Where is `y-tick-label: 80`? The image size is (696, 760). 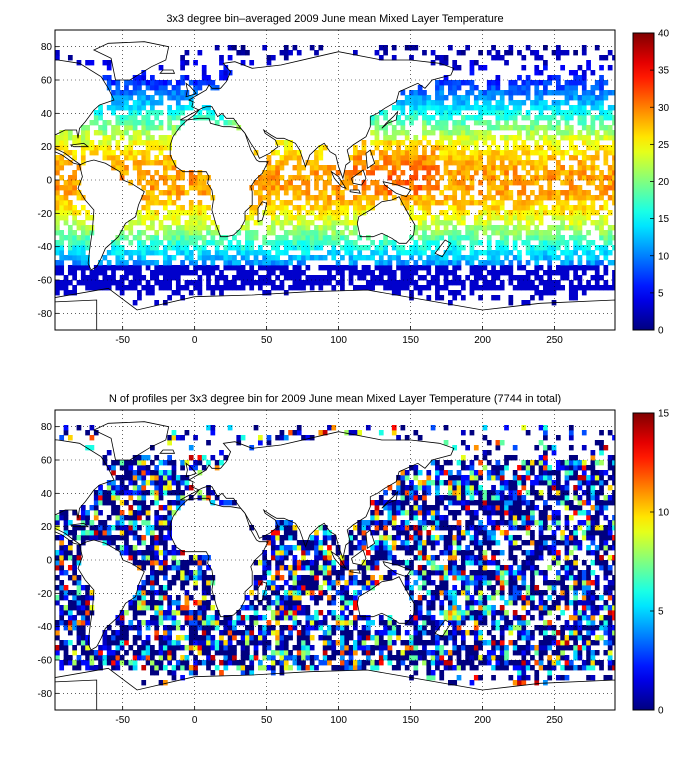
y-tick-label: 80 is located at coordinates (47, 47).